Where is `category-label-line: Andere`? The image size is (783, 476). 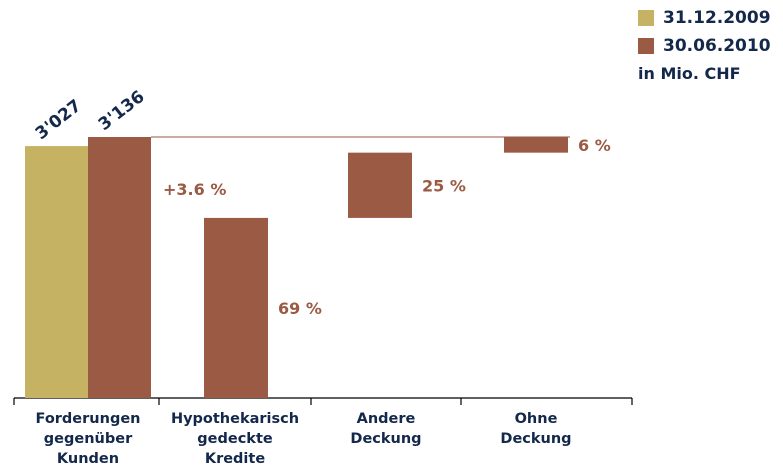 category-label-line: Andere is located at coordinates (386, 419).